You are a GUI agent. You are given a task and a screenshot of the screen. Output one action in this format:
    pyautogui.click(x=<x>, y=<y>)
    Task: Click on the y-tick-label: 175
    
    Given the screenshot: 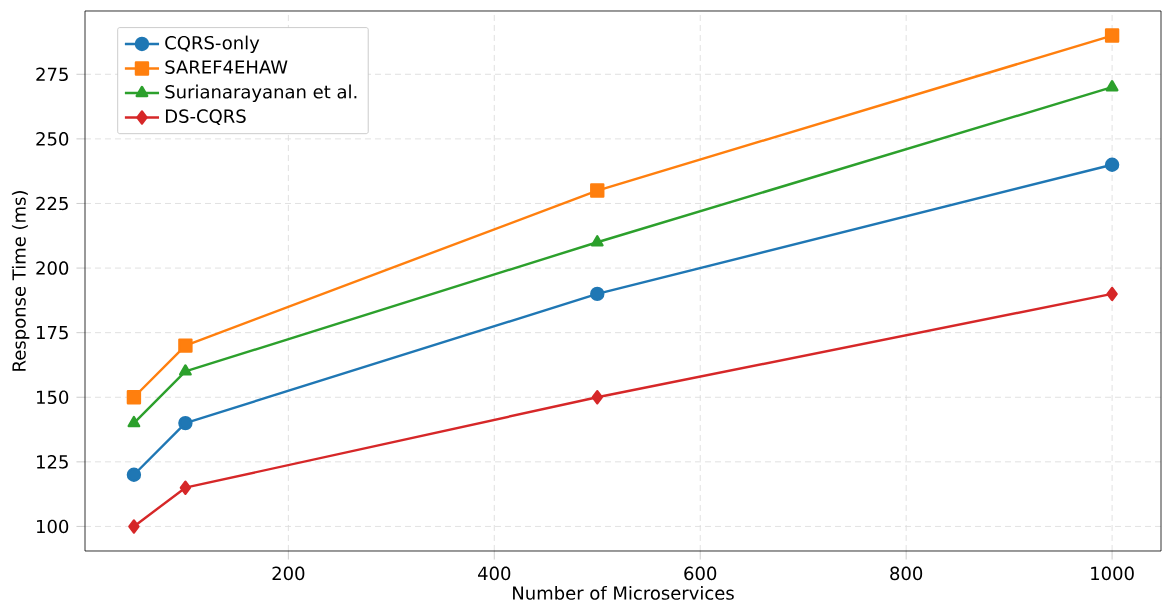 What is the action you would take?
    pyautogui.click(x=52, y=332)
    